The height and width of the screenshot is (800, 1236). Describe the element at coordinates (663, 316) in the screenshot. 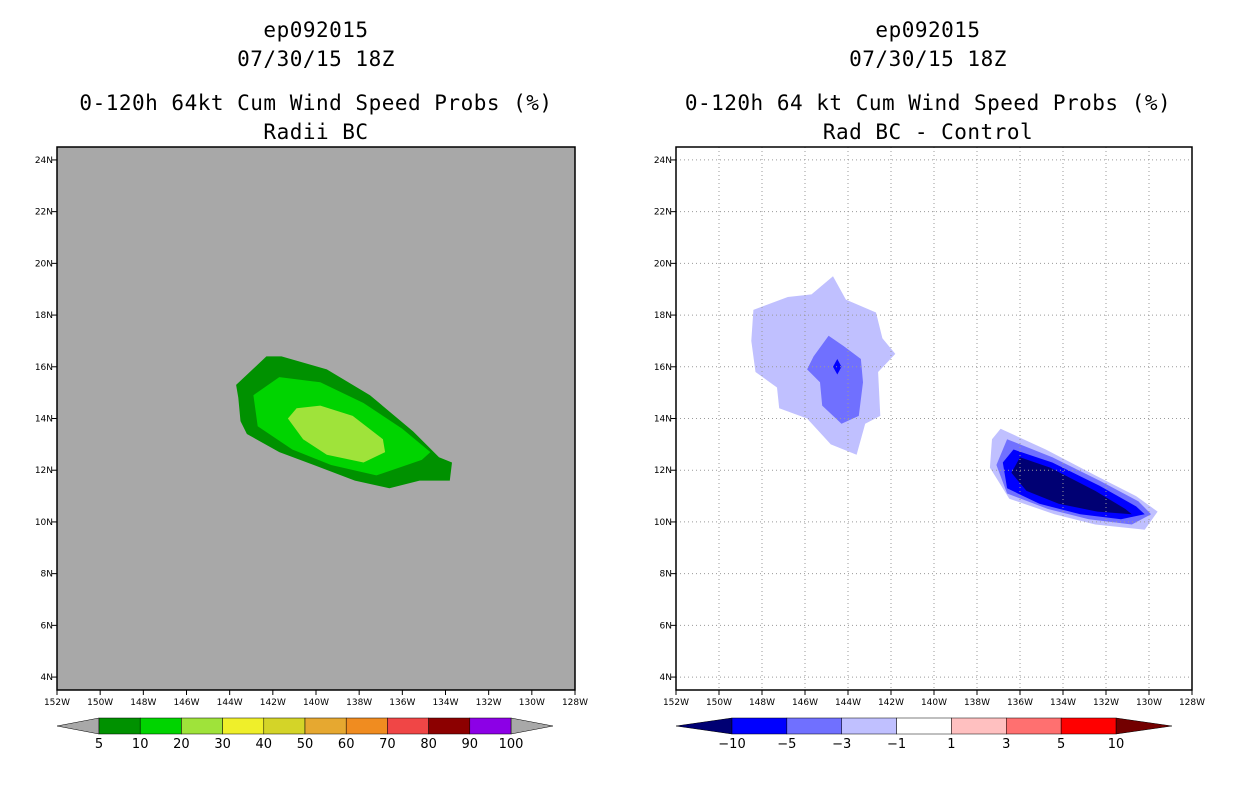

I see `right-y-tick-label: 18N` at that location.